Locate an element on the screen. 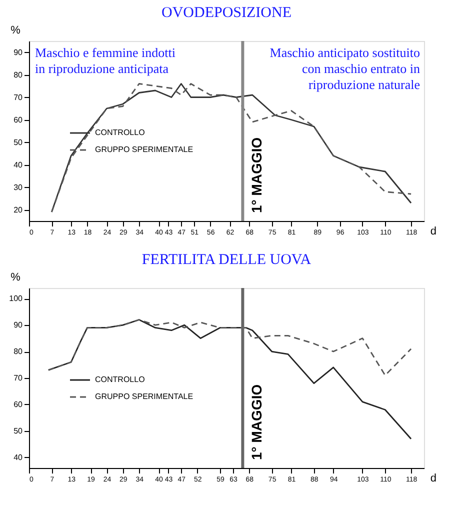  line-series is located at coordinates (230, 347).